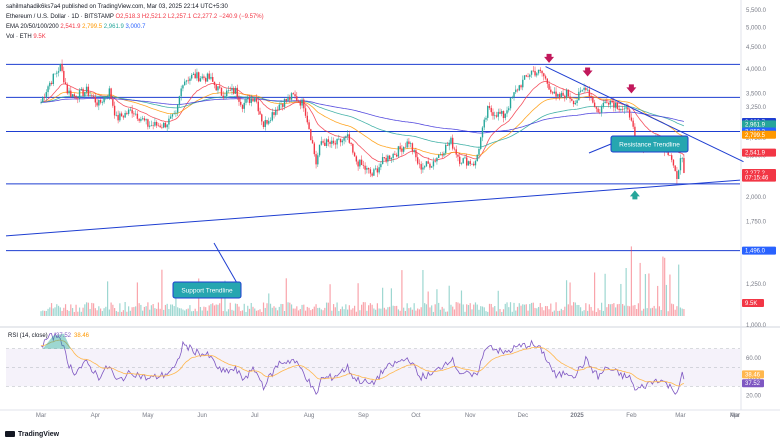  Describe the element at coordinates (756, 285) in the screenshot. I see `price-tick-label: 1,250.0` at that location.